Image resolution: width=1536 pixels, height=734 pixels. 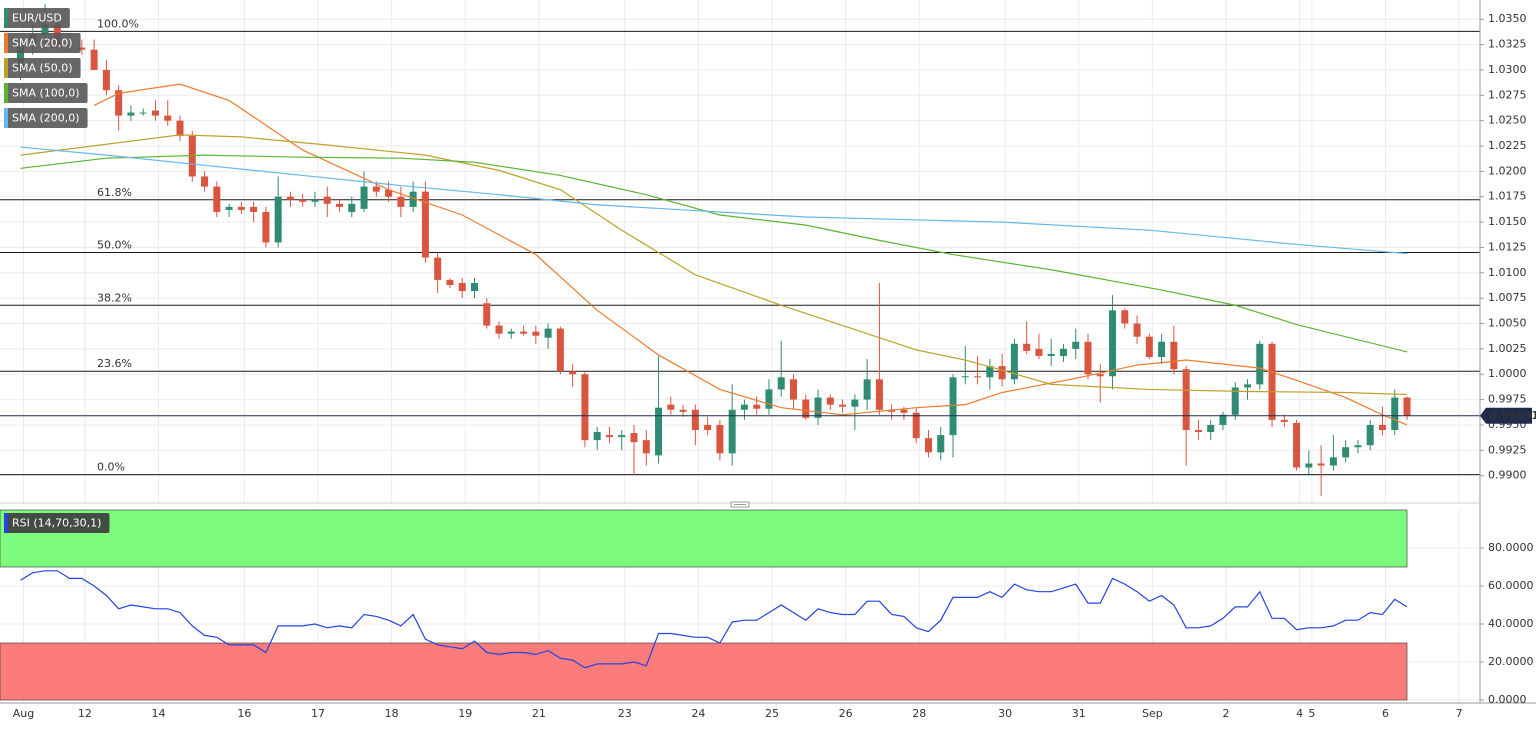 What do you see at coordinates (772, 713) in the screenshot?
I see `x-tick-label: 25` at bounding box center [772, 713].